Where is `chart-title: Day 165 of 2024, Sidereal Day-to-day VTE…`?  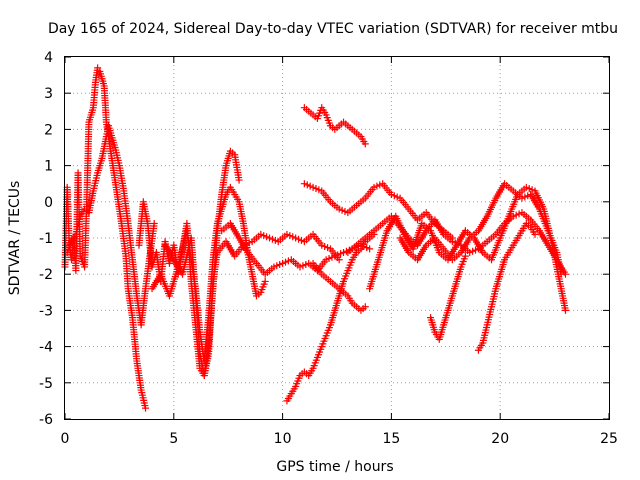
chart-title: Day 165 of 2024, Sidereal Day-to-day VTE… is located at coordinates (333, 29).